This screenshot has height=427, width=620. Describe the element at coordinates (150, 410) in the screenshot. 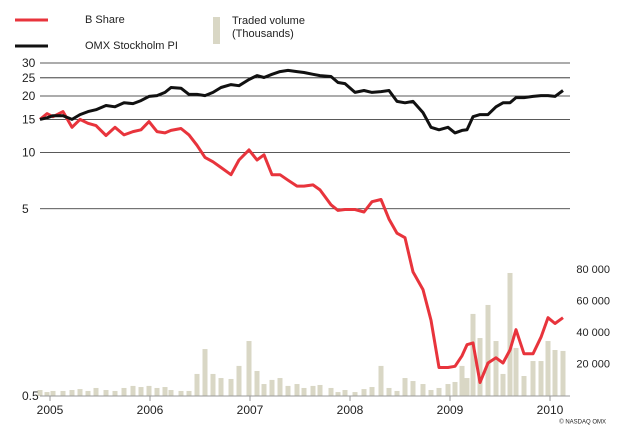

I see `x-tick-label: 2006` at that location.